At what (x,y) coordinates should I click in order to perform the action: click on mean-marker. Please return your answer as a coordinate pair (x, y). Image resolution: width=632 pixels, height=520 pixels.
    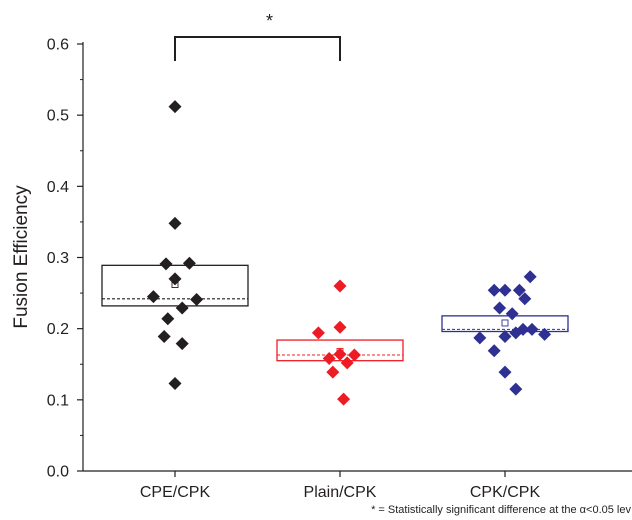
    Looking at the image, I should click on (505, 323).